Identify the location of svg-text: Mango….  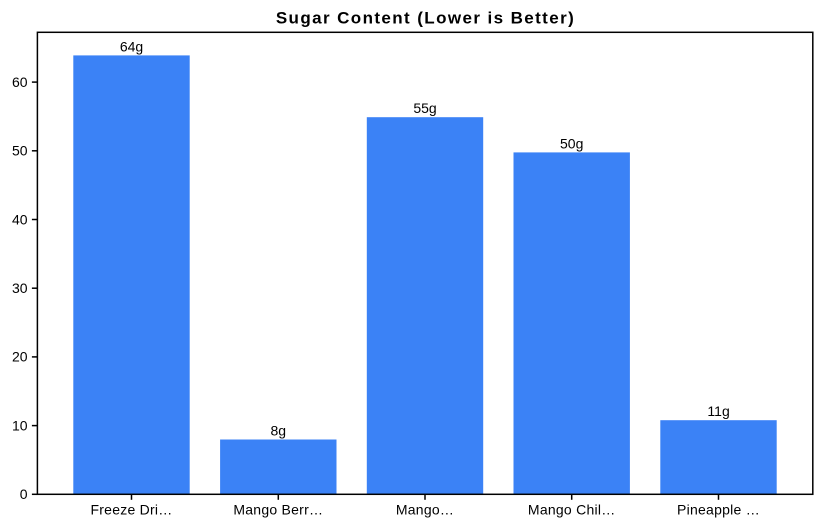
(425, 509).